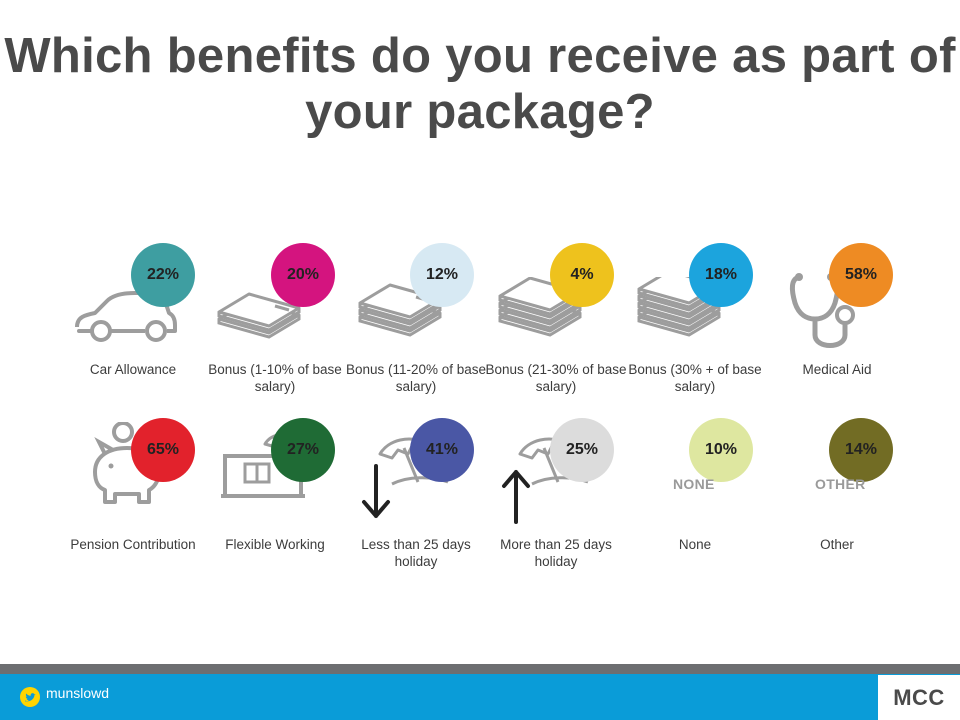 This screenshot has height=720, width=960. I want to click on percent-value: 25%, so click(582, 449).